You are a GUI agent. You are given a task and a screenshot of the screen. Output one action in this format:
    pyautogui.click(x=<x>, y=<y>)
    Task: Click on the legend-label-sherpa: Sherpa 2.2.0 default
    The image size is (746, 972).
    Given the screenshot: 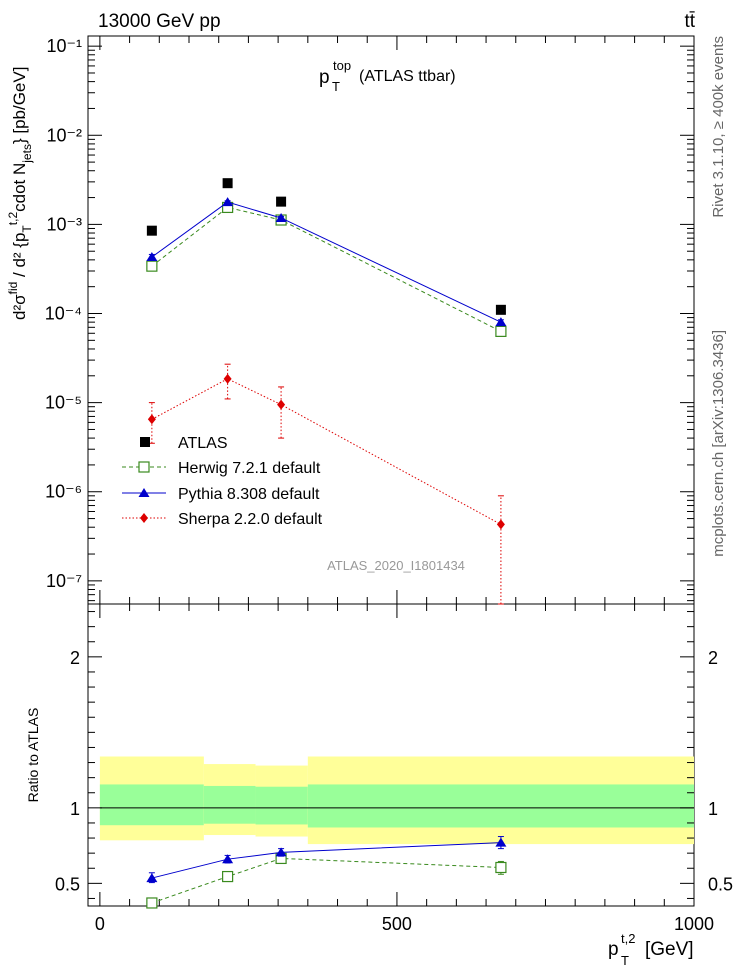 What is the action you would take?
    pyautogui.click(x=250, y=519)
    